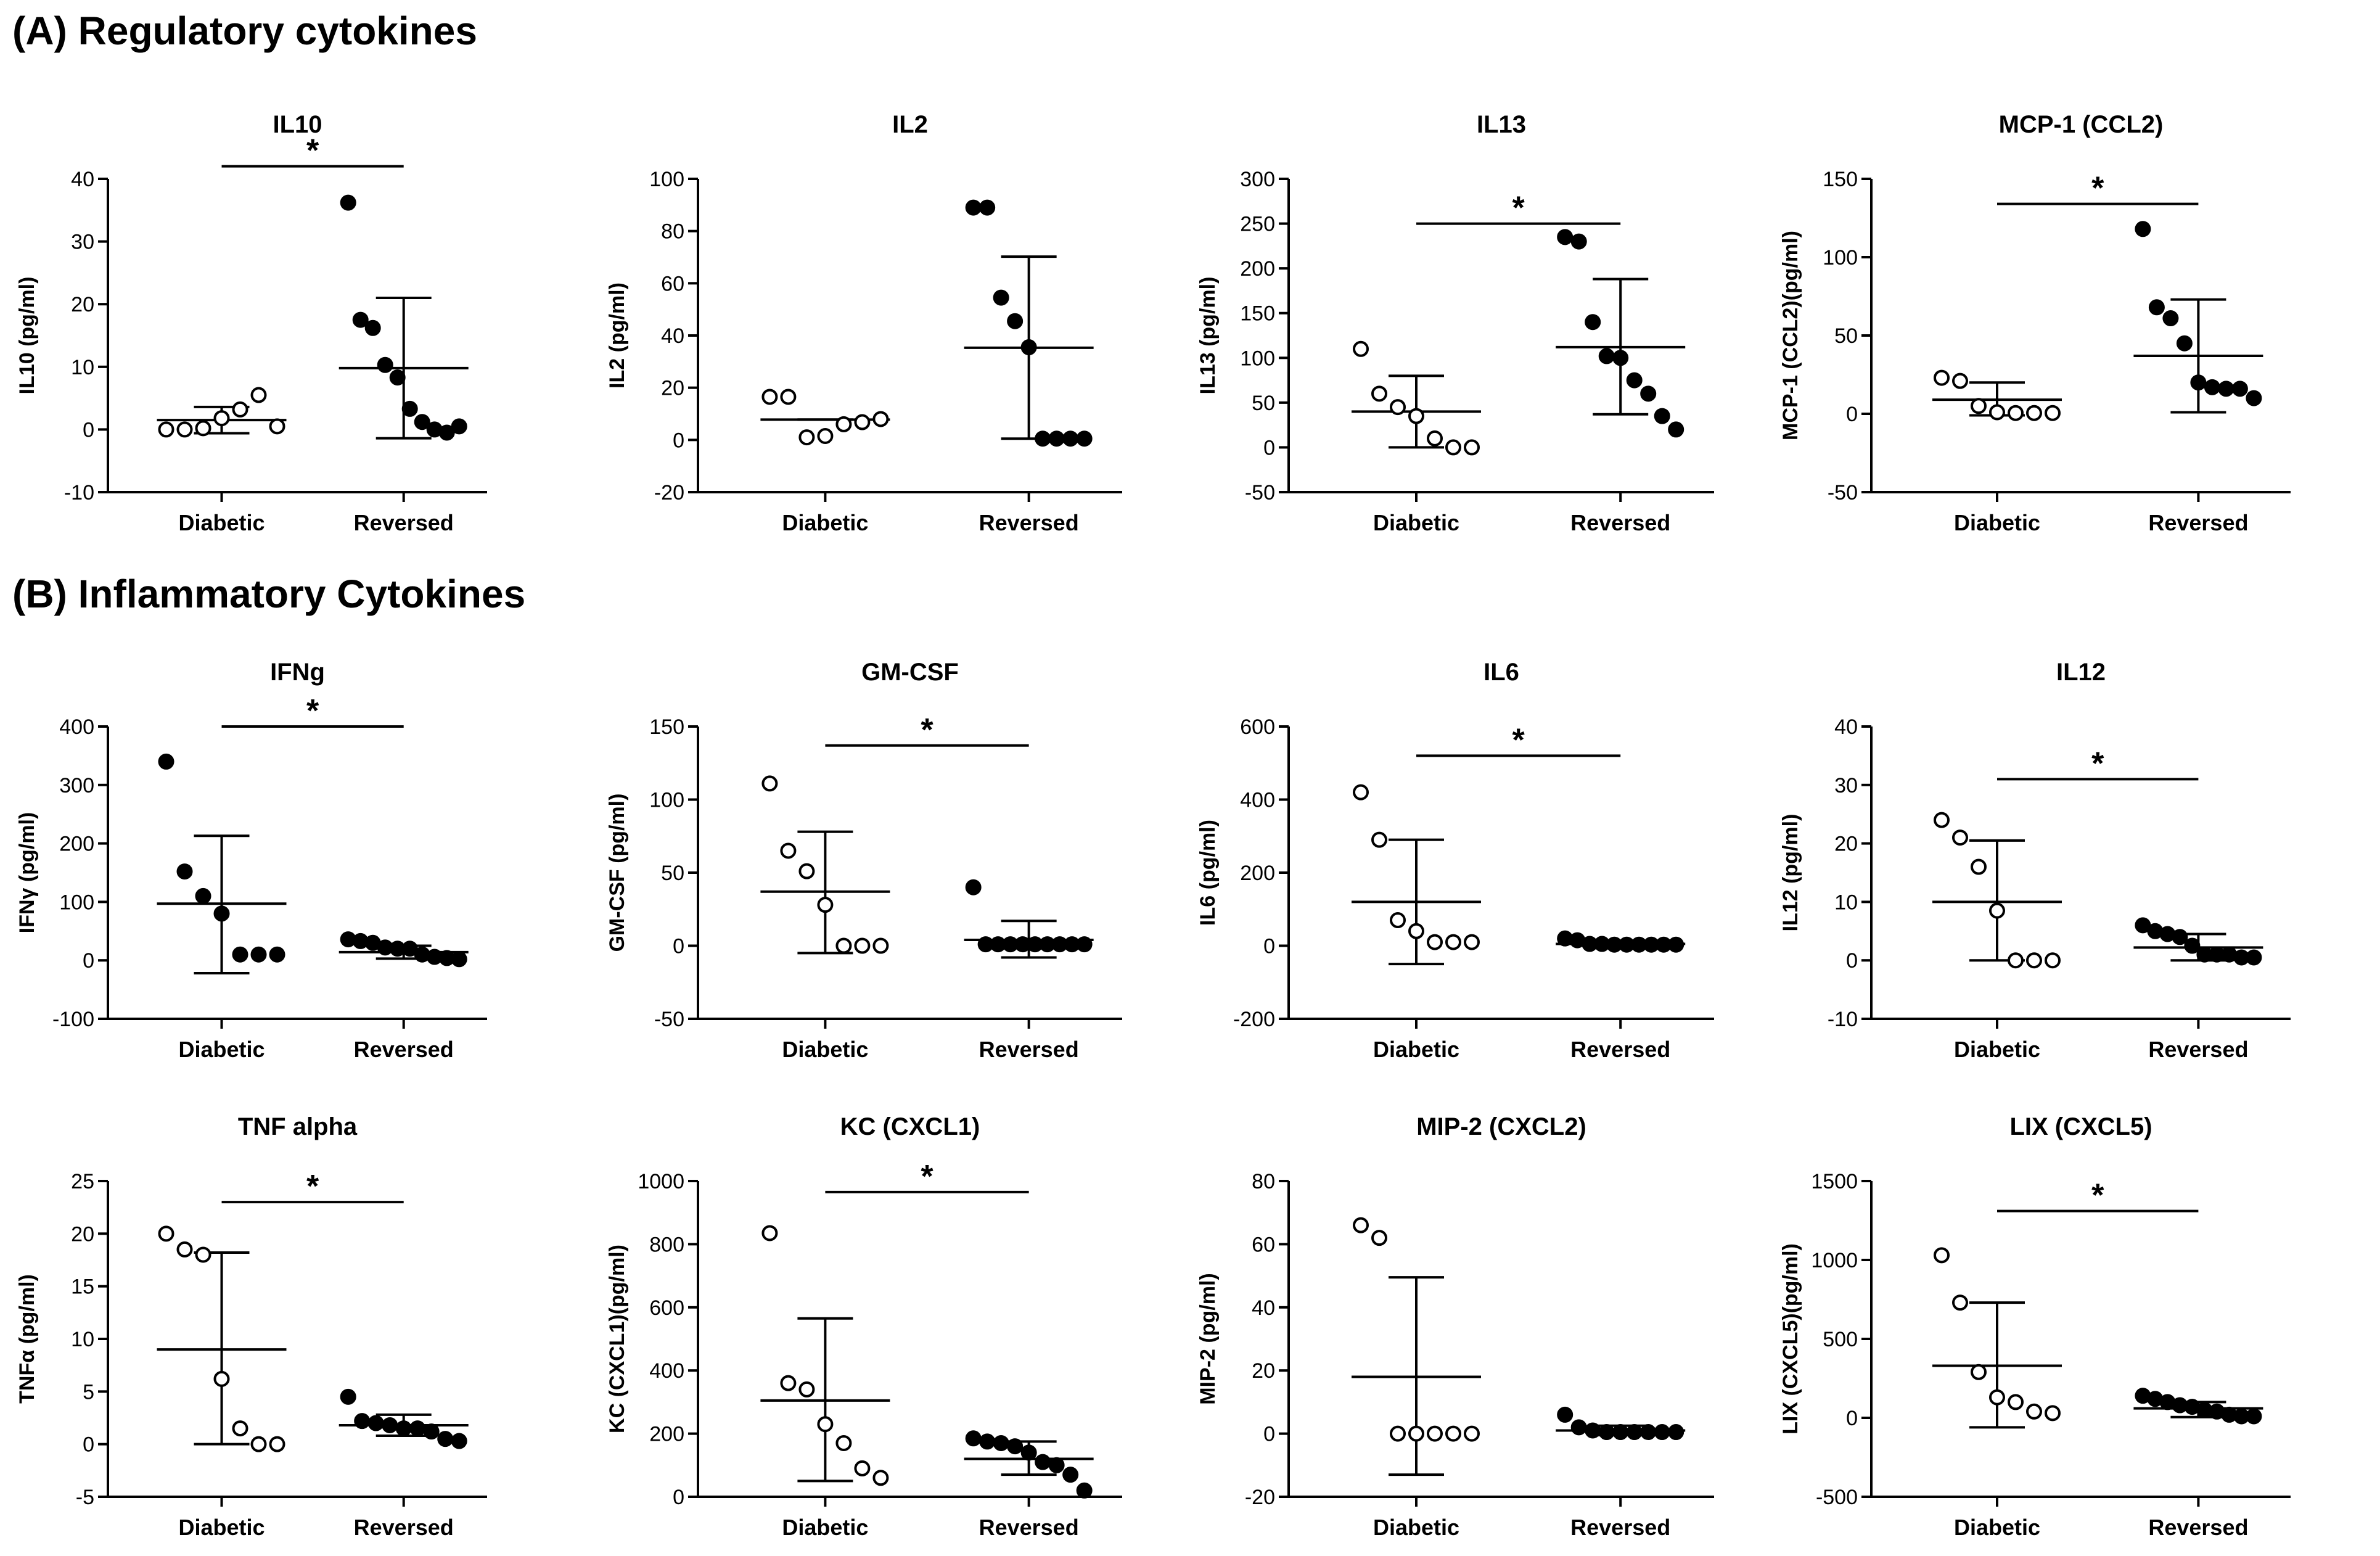  I want to click on y-tick-label: 80, so click(1263, 1181).